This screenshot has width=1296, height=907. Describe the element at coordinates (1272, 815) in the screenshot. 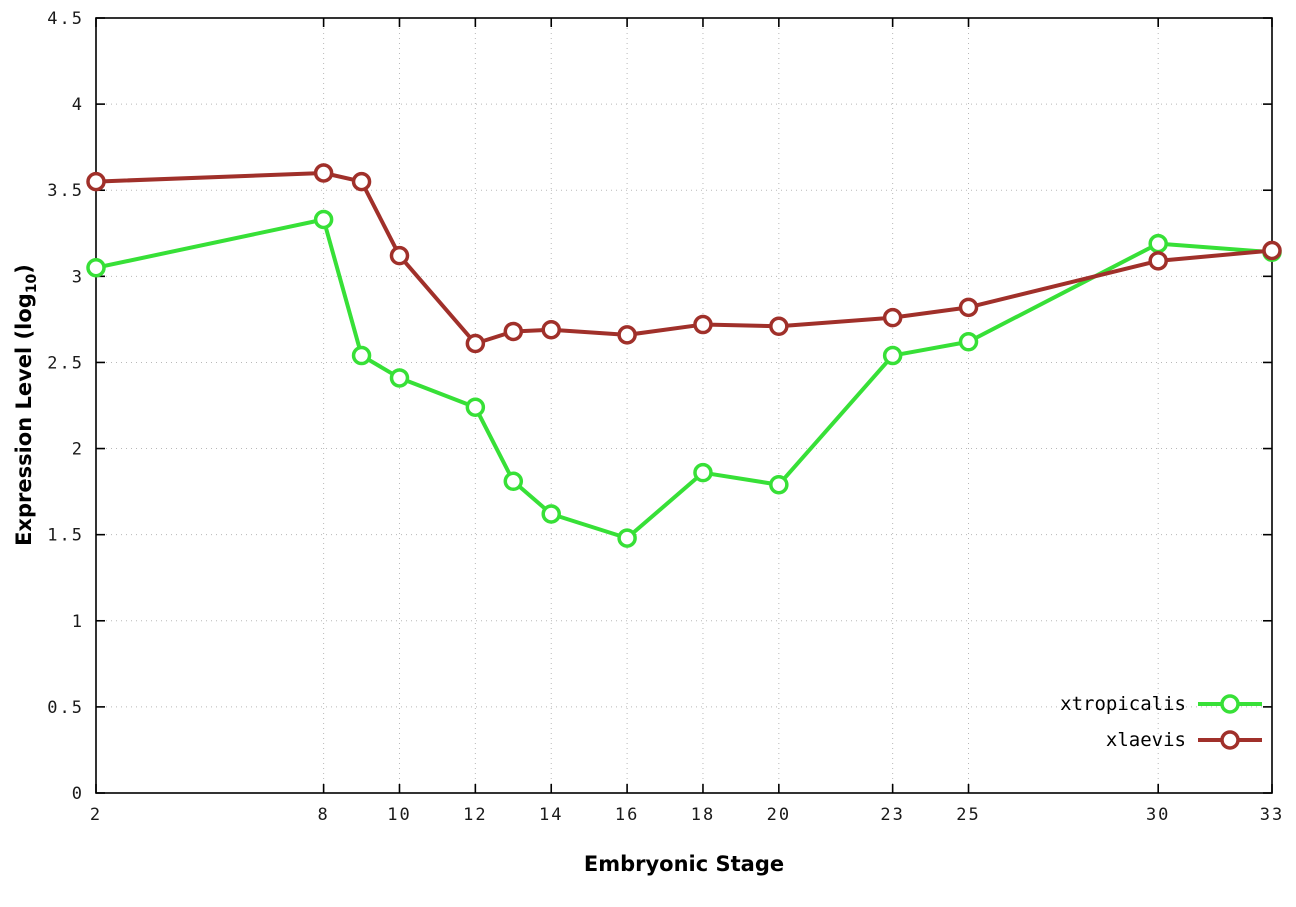

I see `x-tick-label: 33` at that location.